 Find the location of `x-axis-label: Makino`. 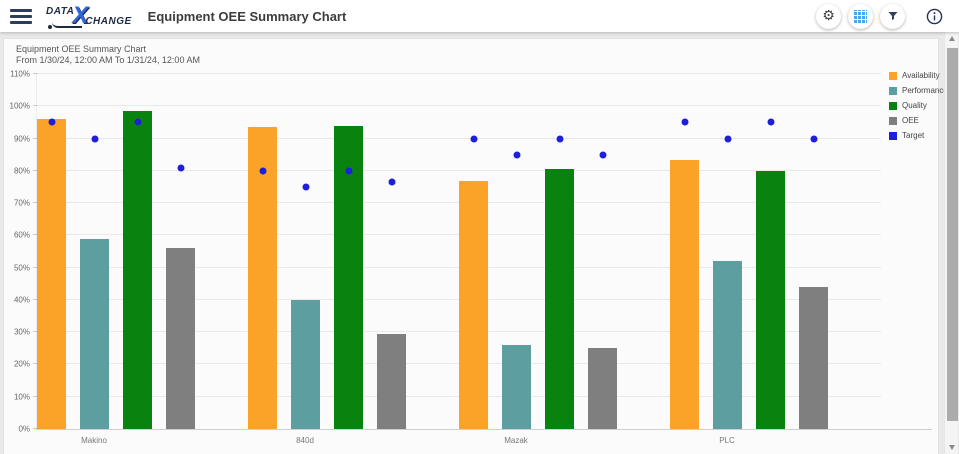

x-axis-label: Makino is located at coordinates (94, 440).